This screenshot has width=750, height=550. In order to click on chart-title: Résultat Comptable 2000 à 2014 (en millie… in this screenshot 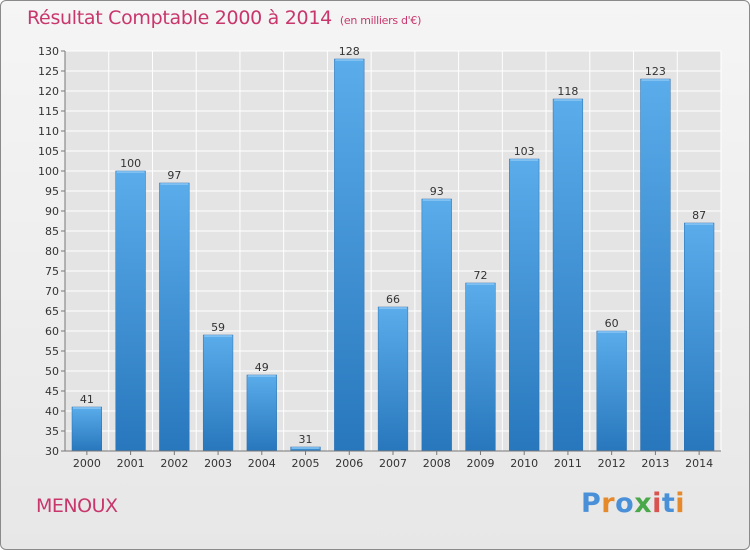, I will do `click(224, 18)`.